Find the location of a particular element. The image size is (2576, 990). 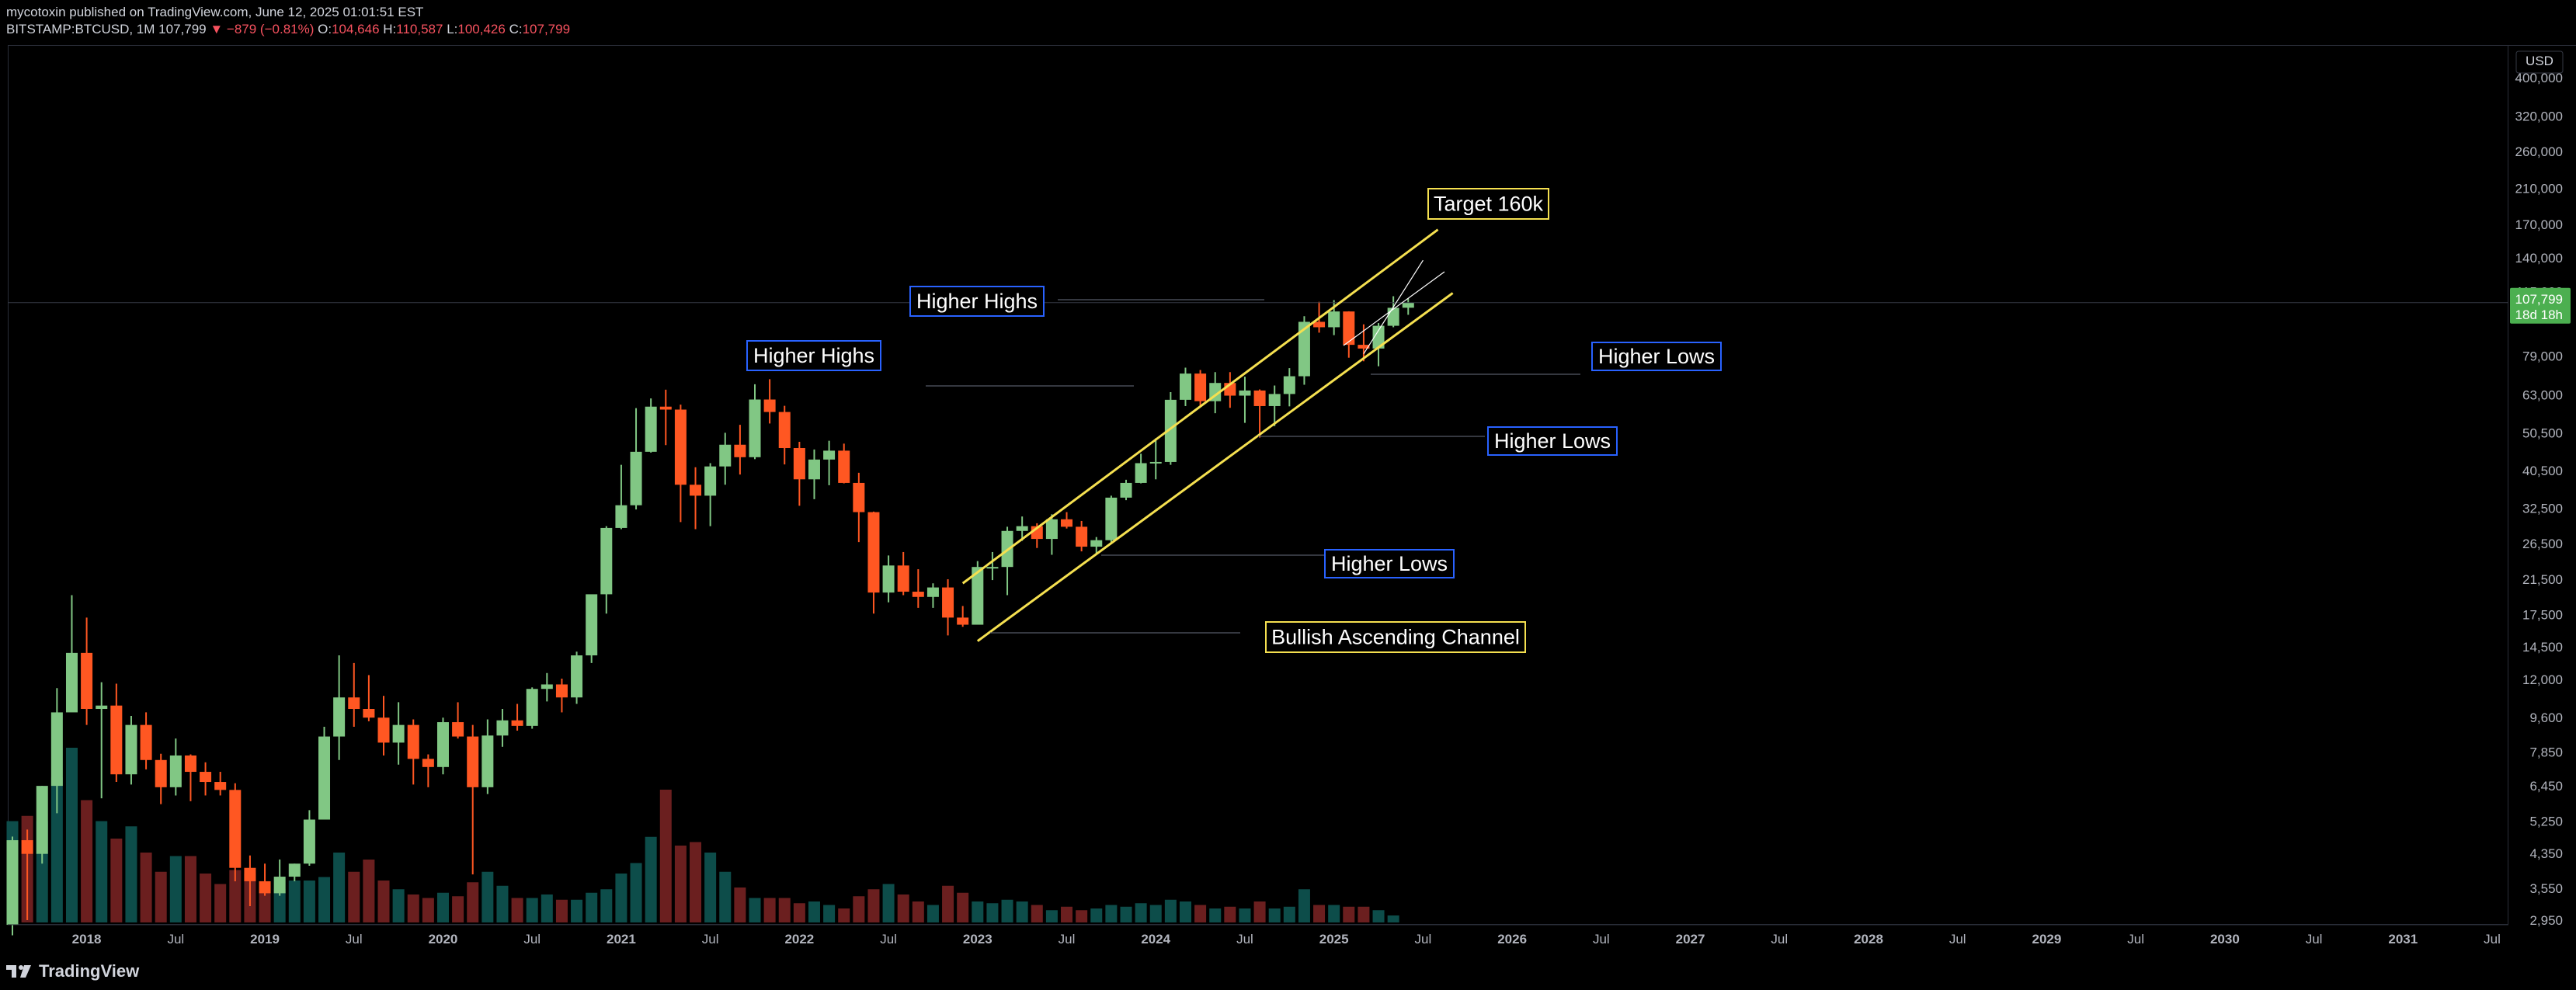

tradingview-logo: TradingView is located at coordinates (72, 971).